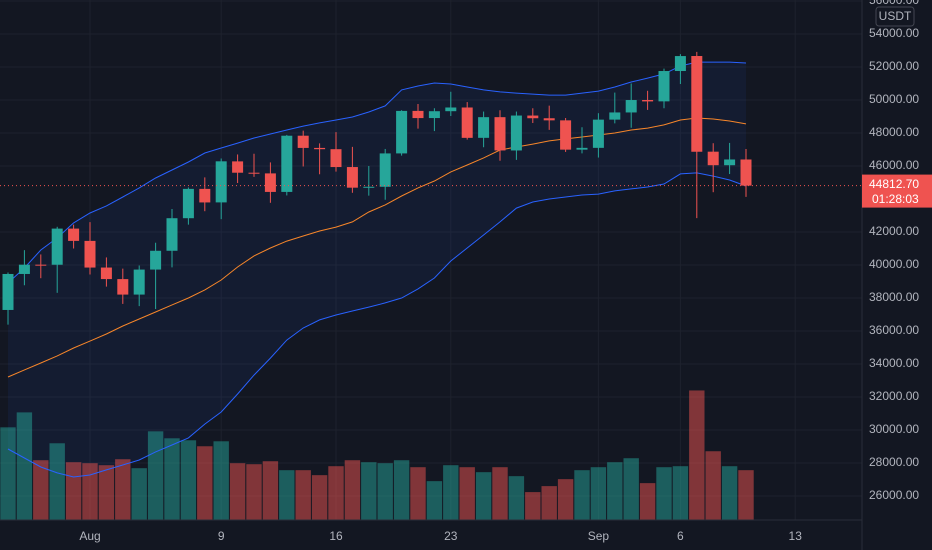 Image resolution: width=932 pixels, height=550 pixels. Describe the element at coordinates (336, 536) in the screenshot. I see `x-tick-label: 16` at that location.